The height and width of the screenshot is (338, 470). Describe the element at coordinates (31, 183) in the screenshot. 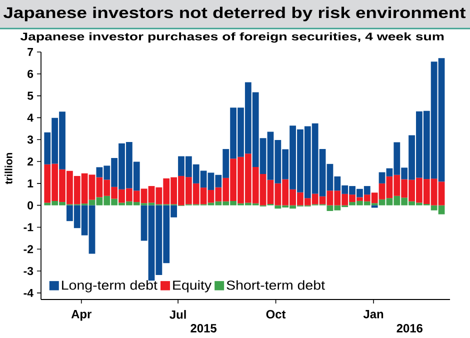

I see `y-tick-label: 1` at that location.